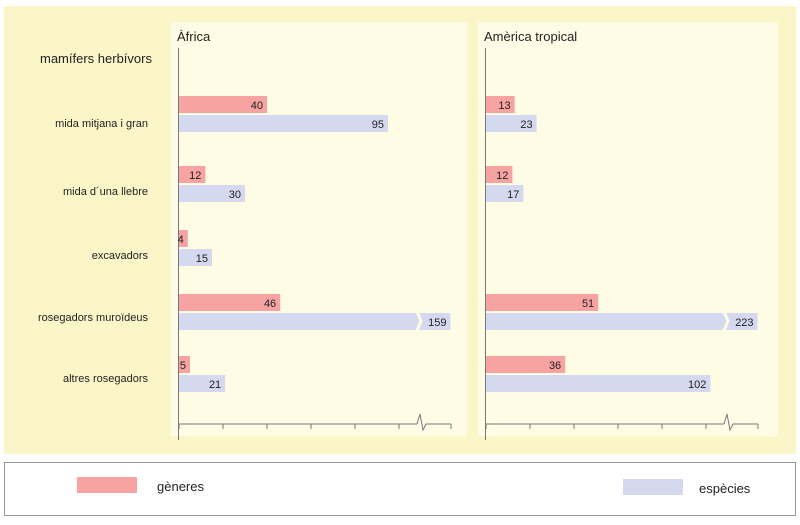 The height and width of the screenshot is (525, 800). What do you see at coordinates (504, 106) in the screenshot?
I see `value-label-america-generes-0: 13` at bounding box center [504, 106].